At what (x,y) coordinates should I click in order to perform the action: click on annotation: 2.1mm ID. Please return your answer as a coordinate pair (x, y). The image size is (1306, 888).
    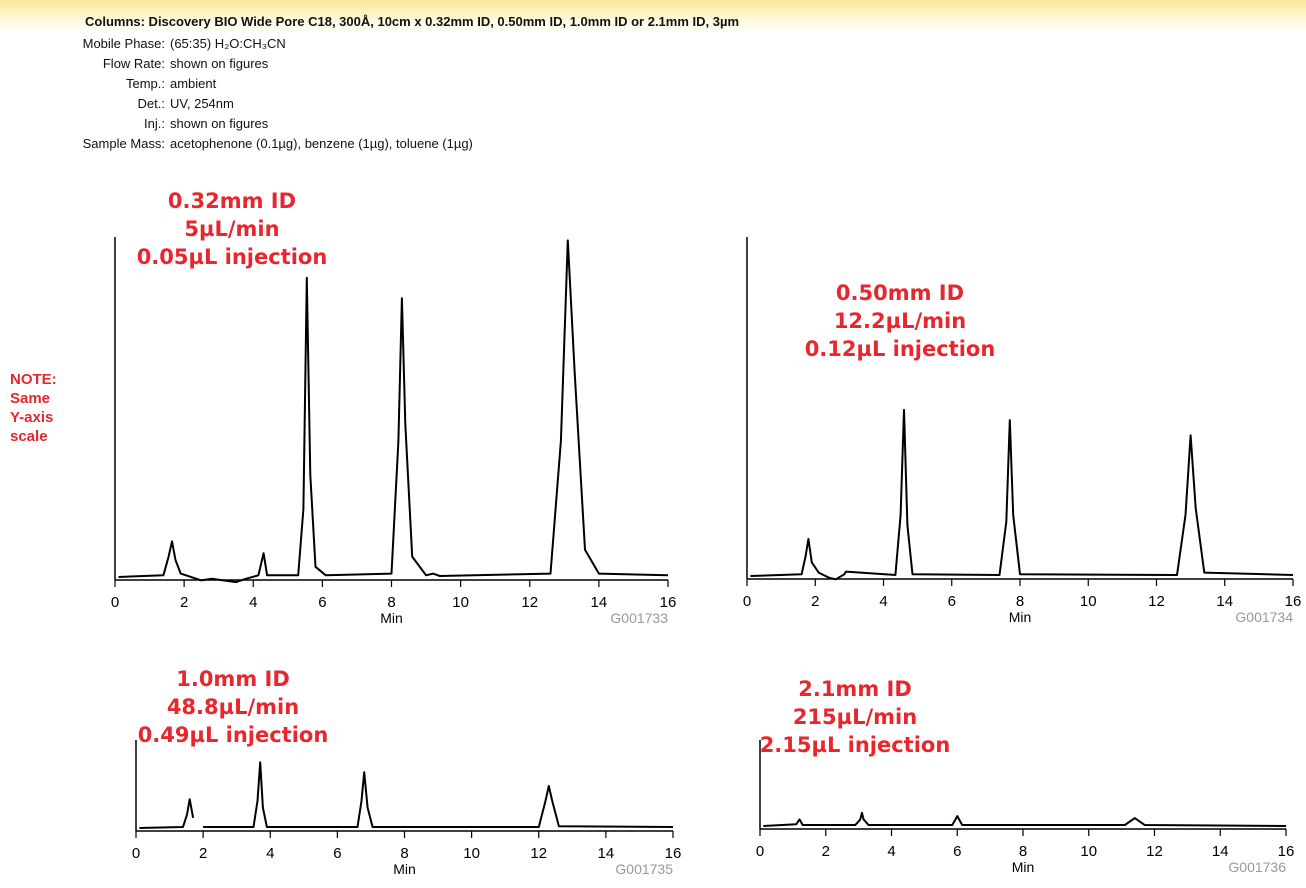
    Looking at the image, I should click on (855, 689).